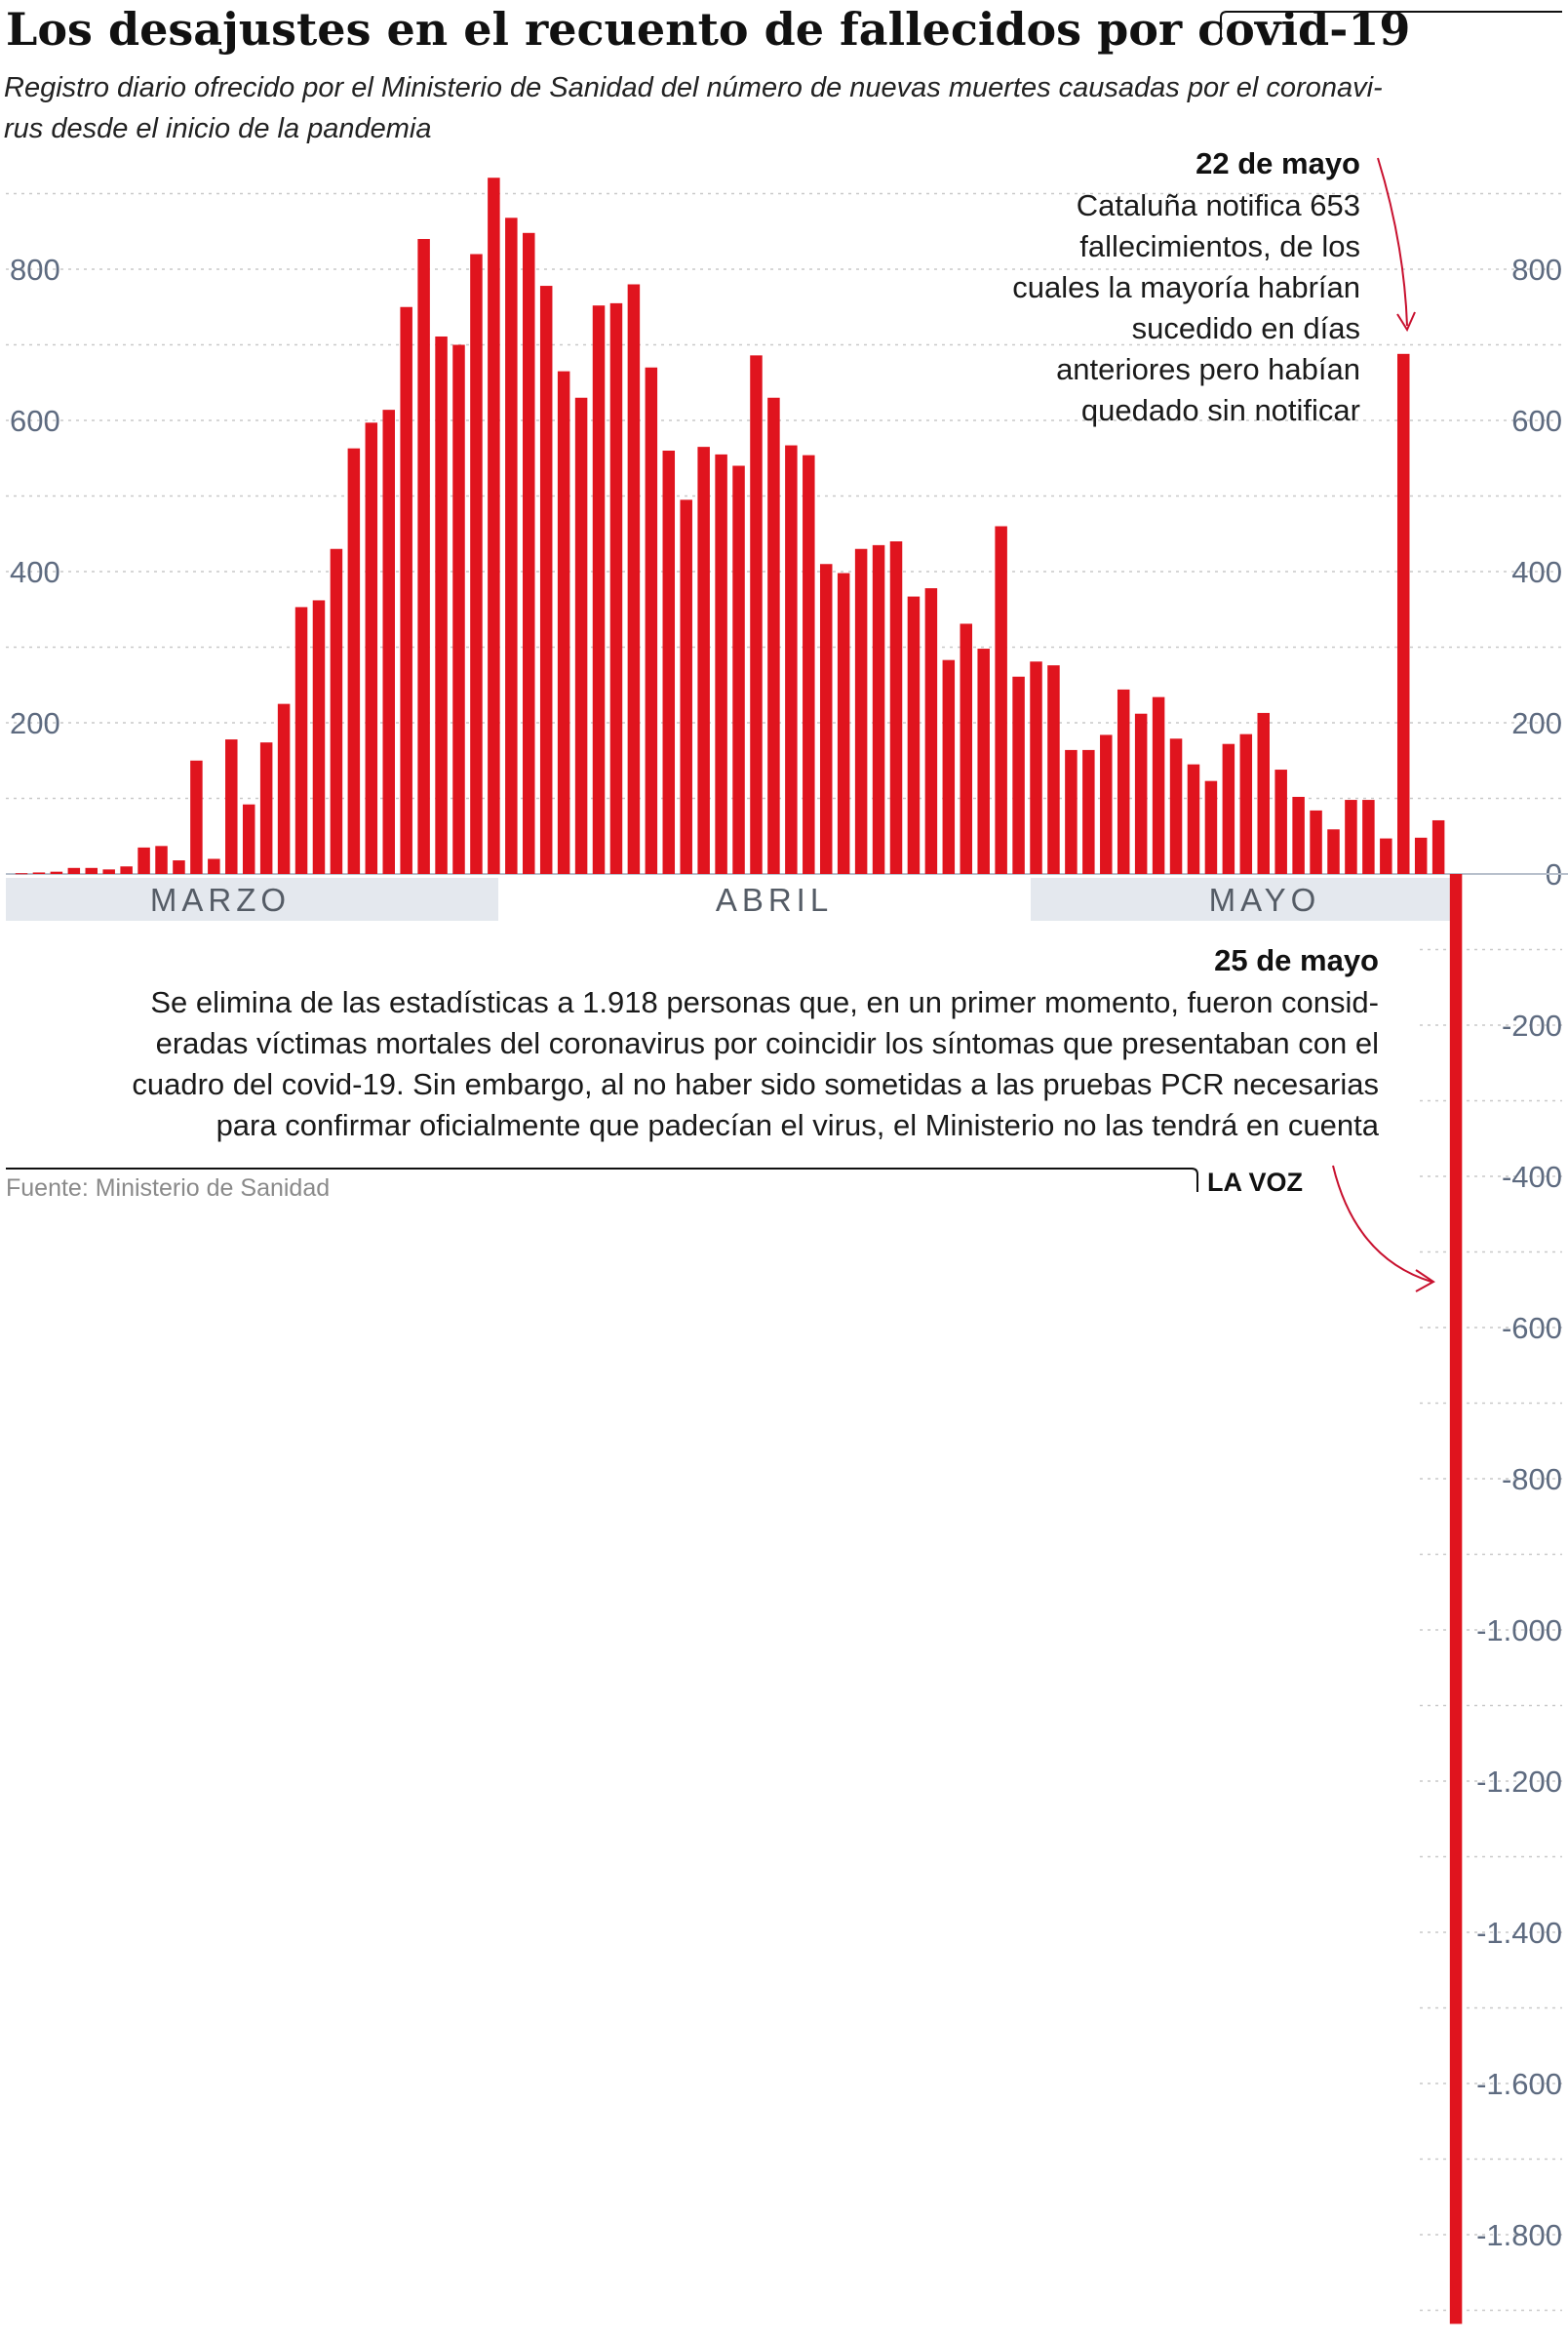 The width and height of the screenshot is (1568, 2341). What do you see at coordinates (1278, 163) in the screenshot?
I see `annotation-may22-heading: 22 de mayo` at bounding box center [1278, 163].